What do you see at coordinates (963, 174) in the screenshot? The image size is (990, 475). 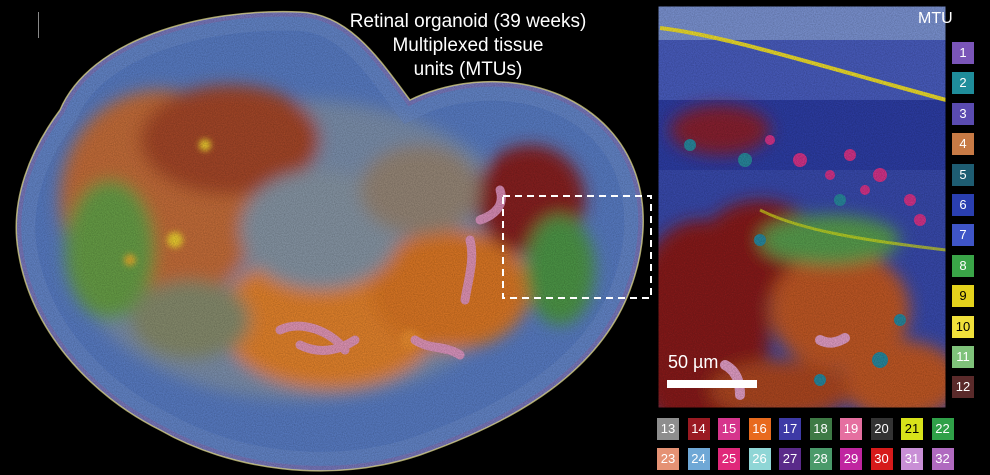 I see `legend-swatch-mtu-5: 5` at bounding box center [963, 174].